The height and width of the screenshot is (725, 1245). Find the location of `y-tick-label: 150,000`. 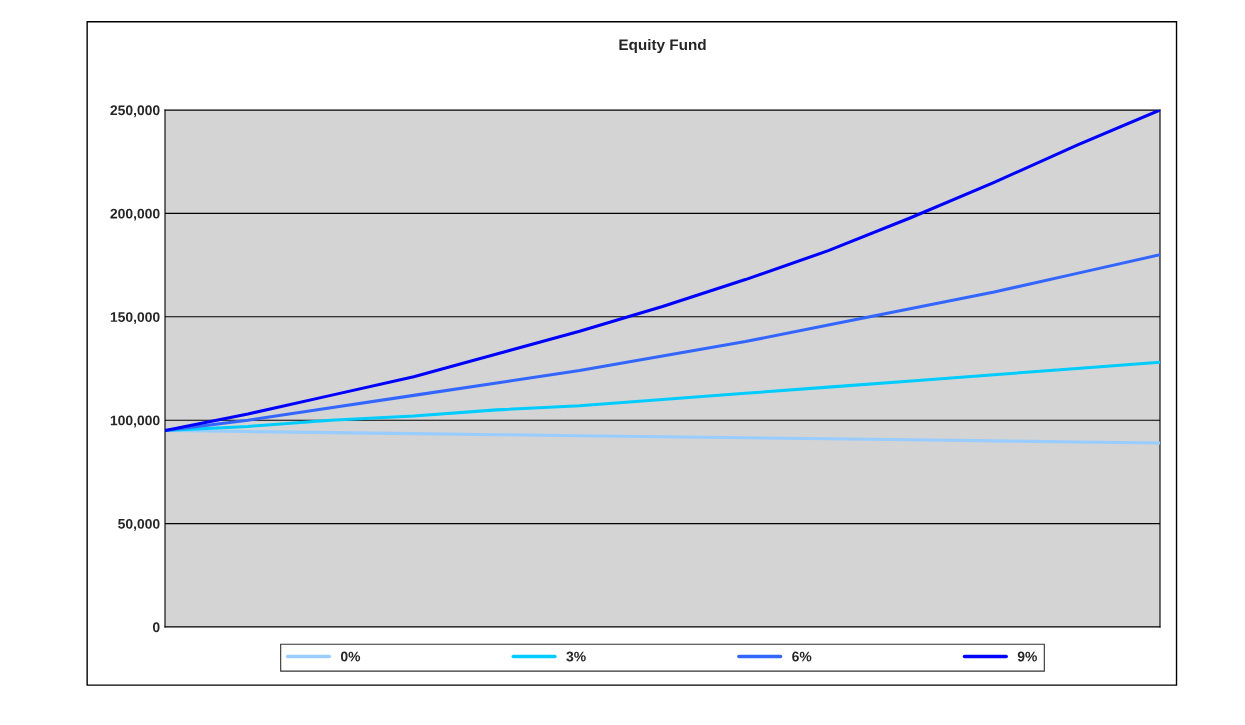

y-tick-label: 150,000 is located at coordinates (135, 318).